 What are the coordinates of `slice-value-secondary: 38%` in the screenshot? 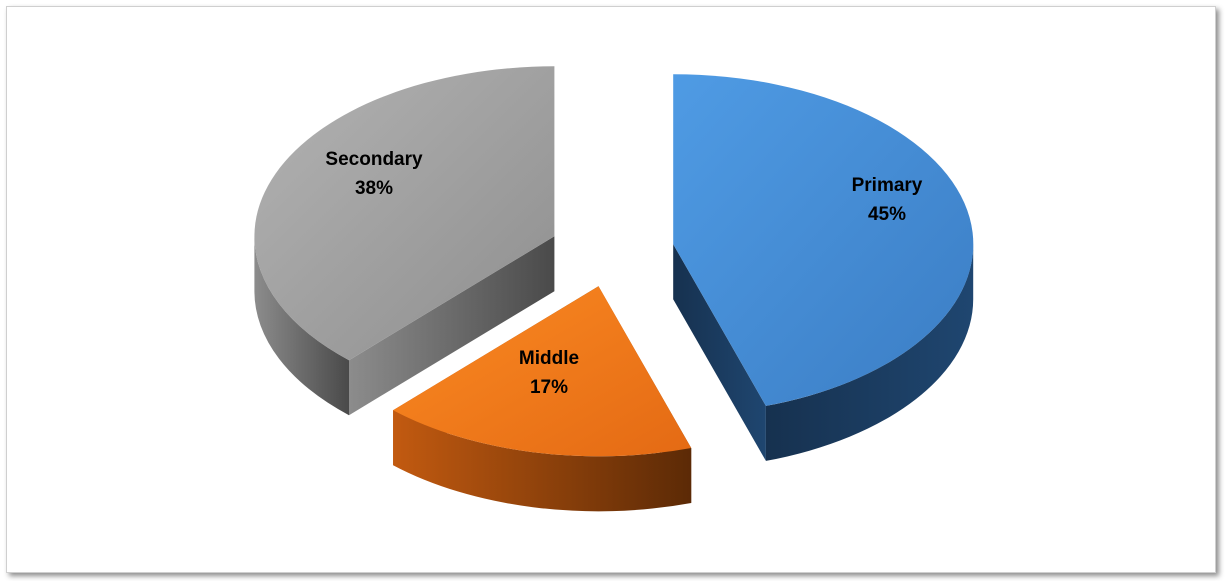 It's located at (374, 188).